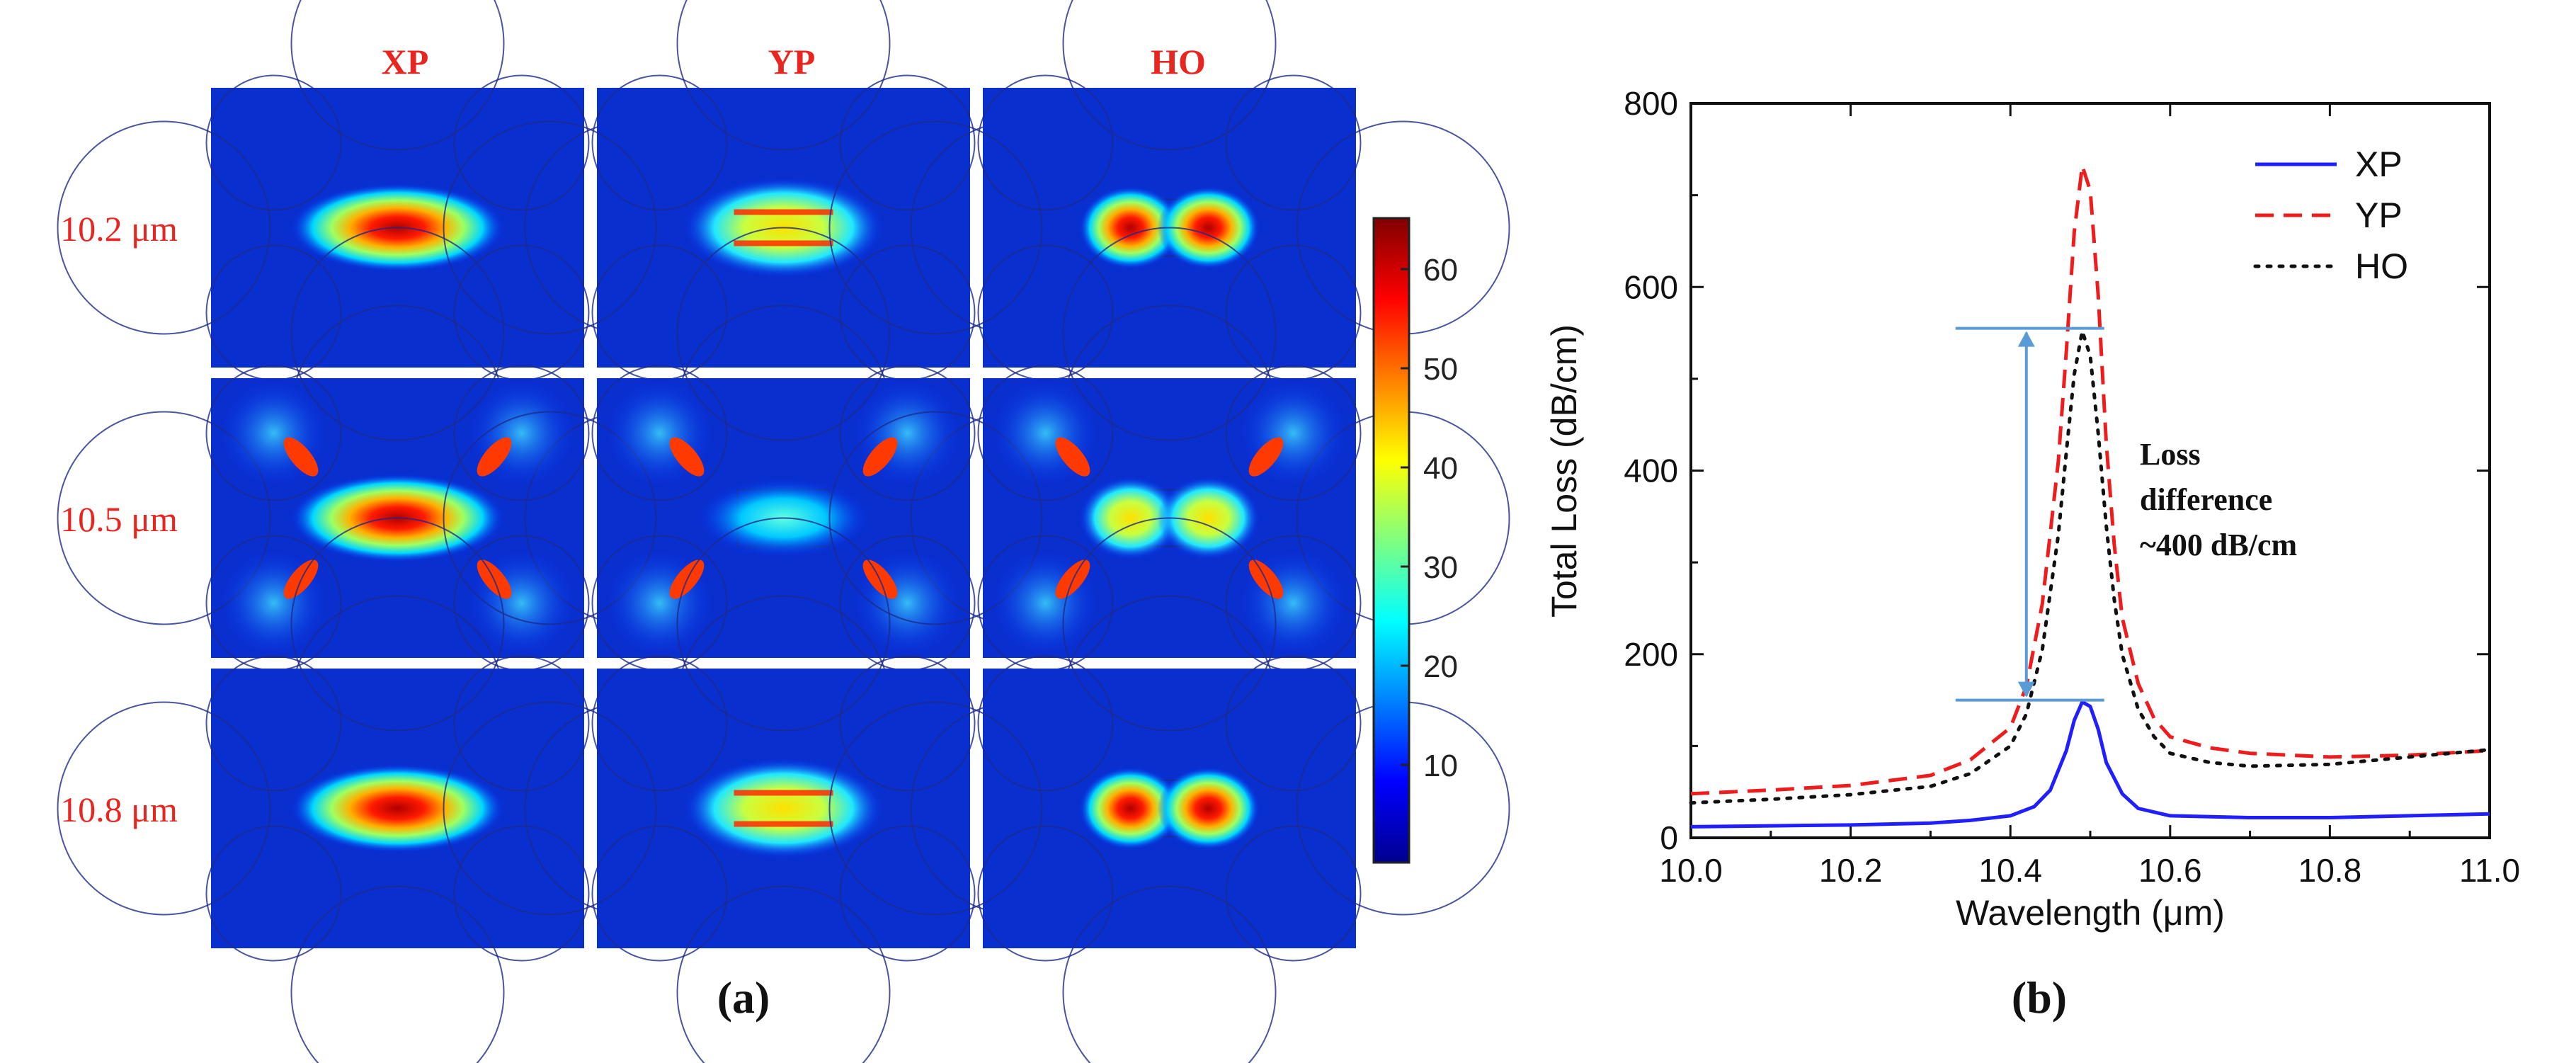 The height and width of the screenshot is (1063, 2576). Describe the element at coordinates (1440, 369) in the screenshot. I see `colorbar-tick-label: 50` at that location.